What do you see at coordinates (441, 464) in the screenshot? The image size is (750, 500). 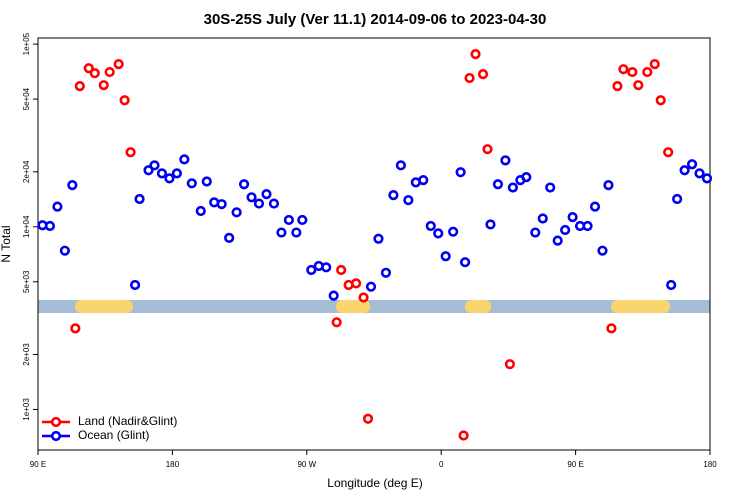 I see `x-tick-label: 0` at bounding box center [441, 464].